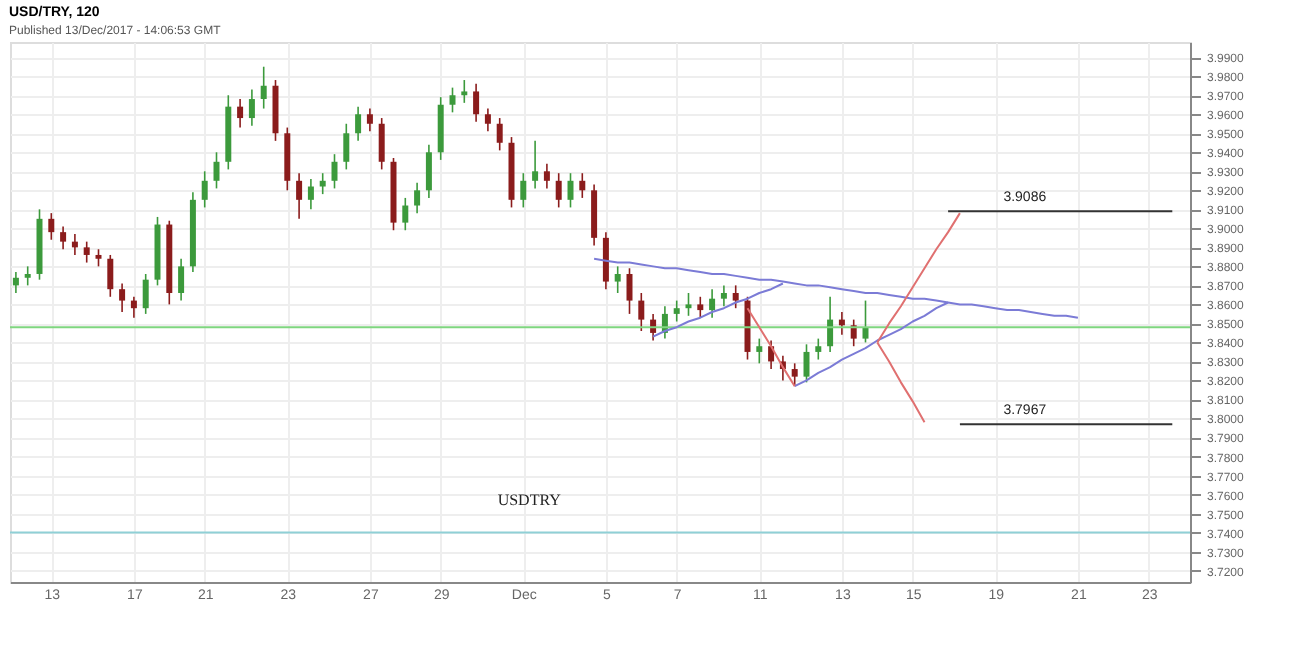  I want to click on annotation: USDTRY, so click(529, 500).